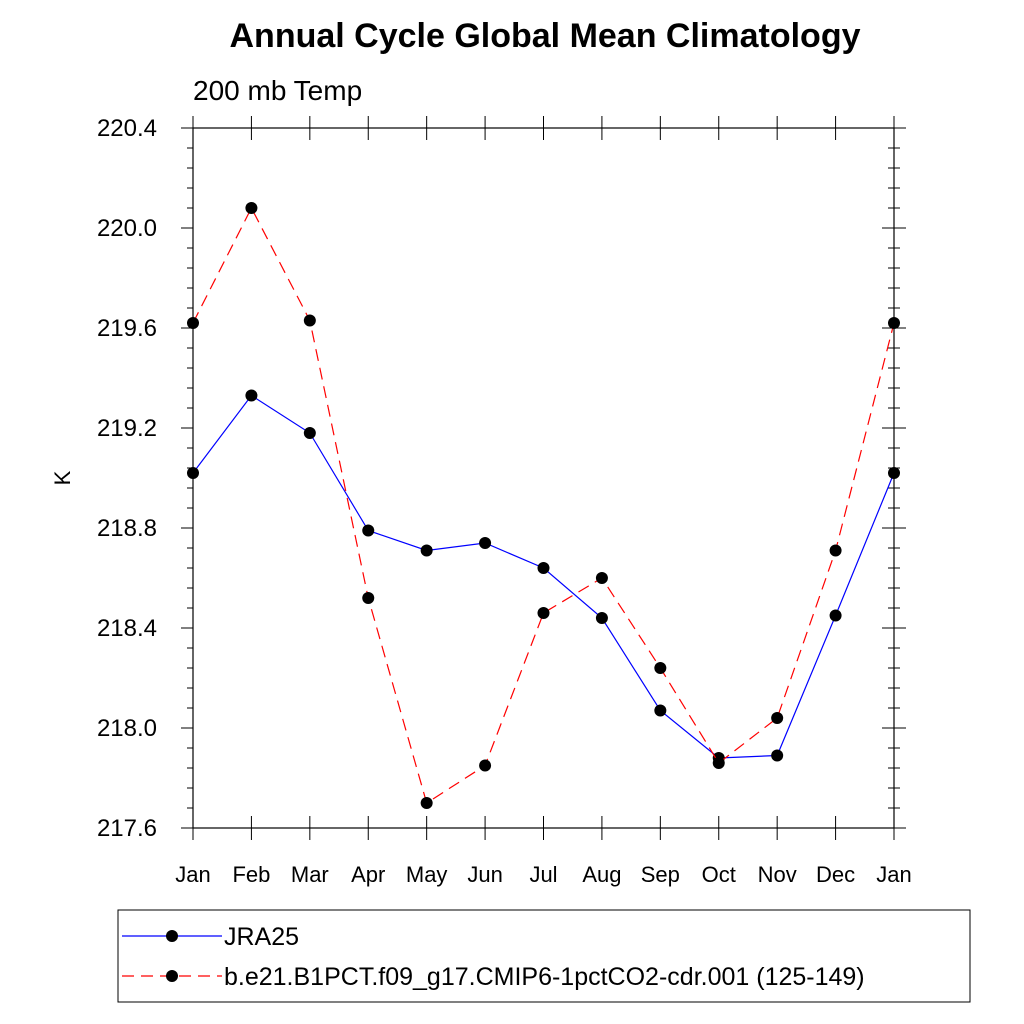 The width and height of the screenshot is (1024, 1024). What do you see at coordinates (427, 874) in the screenshot?
I see `x-tick-label: May` at bounding box center [427, 874].